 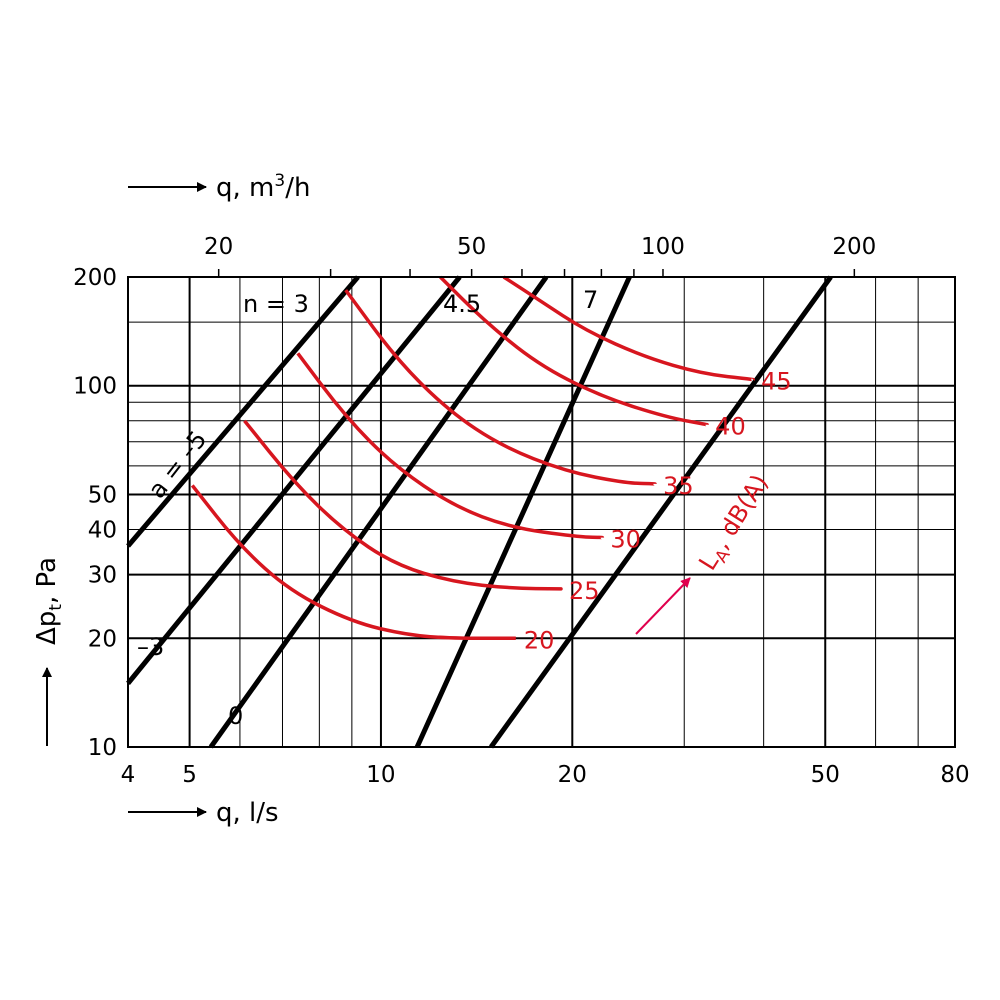 What do you see at coordinates (276, 304) in the screenshot?
I see `n-label: n = 3` at bounding box center [276, 304].